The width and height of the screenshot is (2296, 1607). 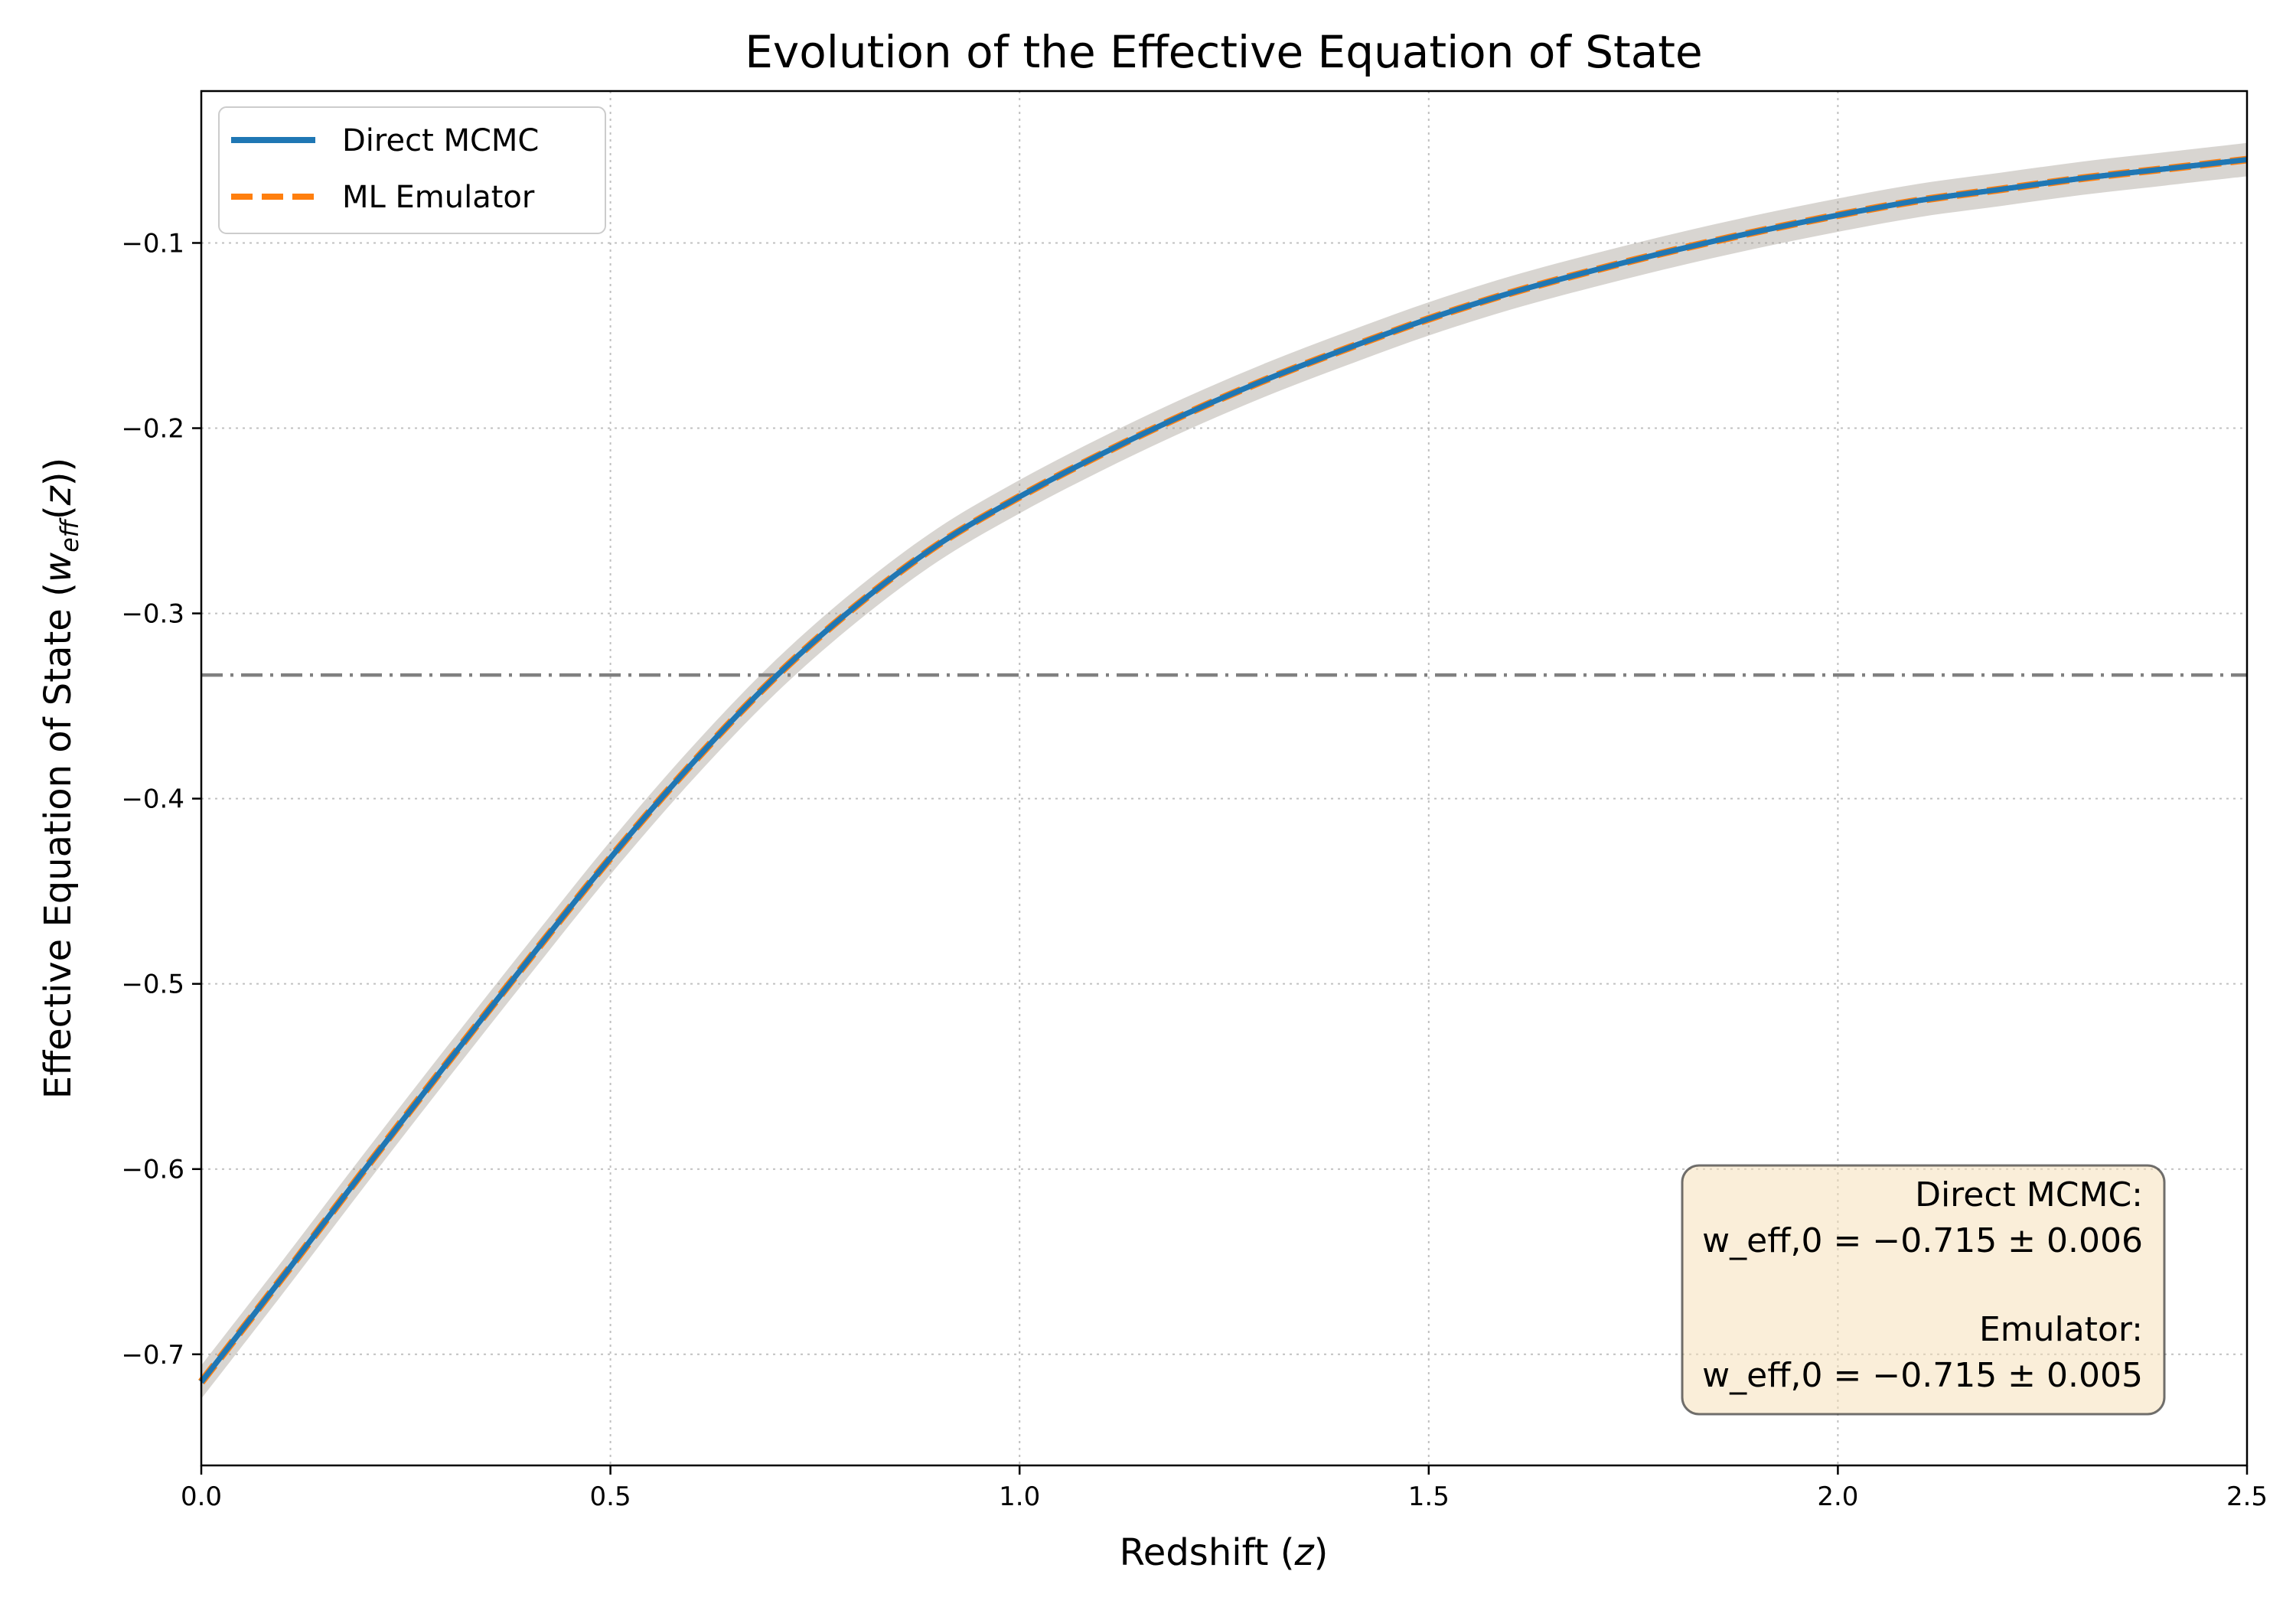 I want to click on y-tick-label: −0.6, so click(x=152, y=1170).